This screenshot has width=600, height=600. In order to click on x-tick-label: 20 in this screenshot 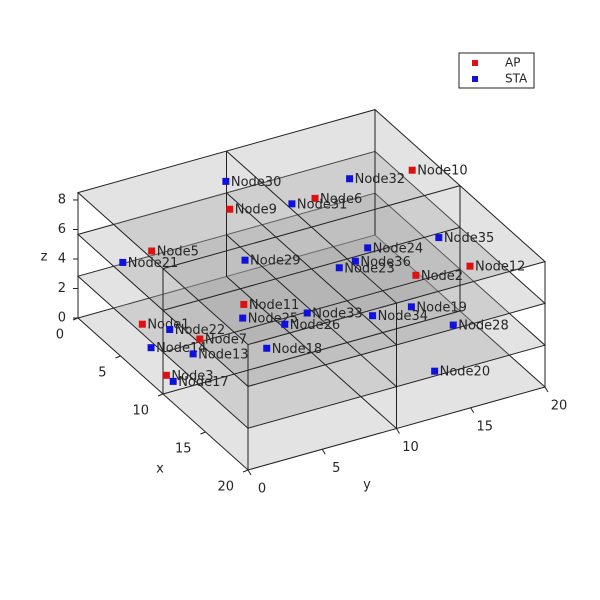, I will do `click(225, 487)`.